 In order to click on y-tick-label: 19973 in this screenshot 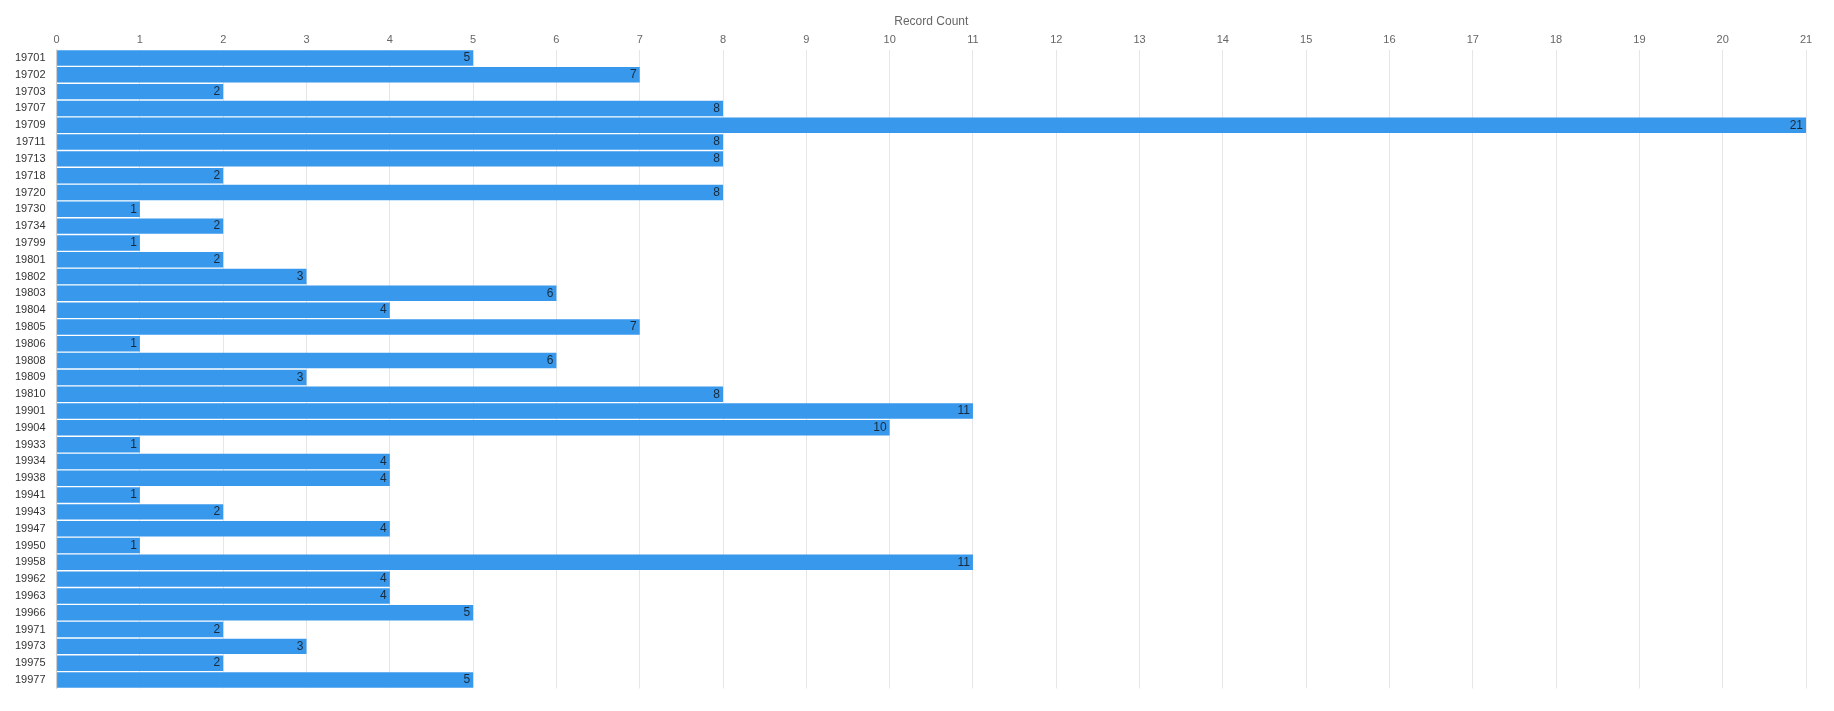, I will do `click(30, 645)`.